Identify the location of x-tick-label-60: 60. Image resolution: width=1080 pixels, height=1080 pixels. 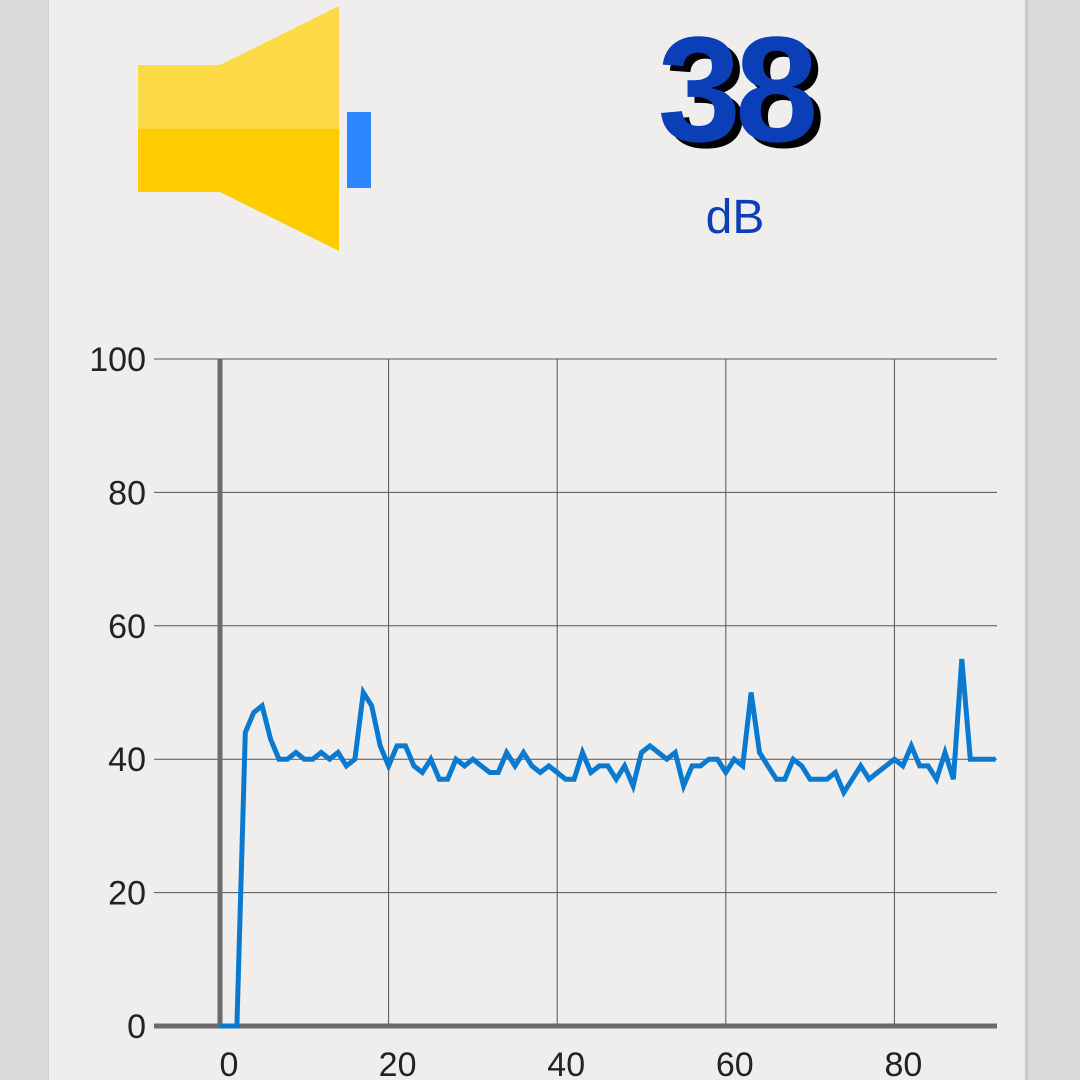
(735, 1063).